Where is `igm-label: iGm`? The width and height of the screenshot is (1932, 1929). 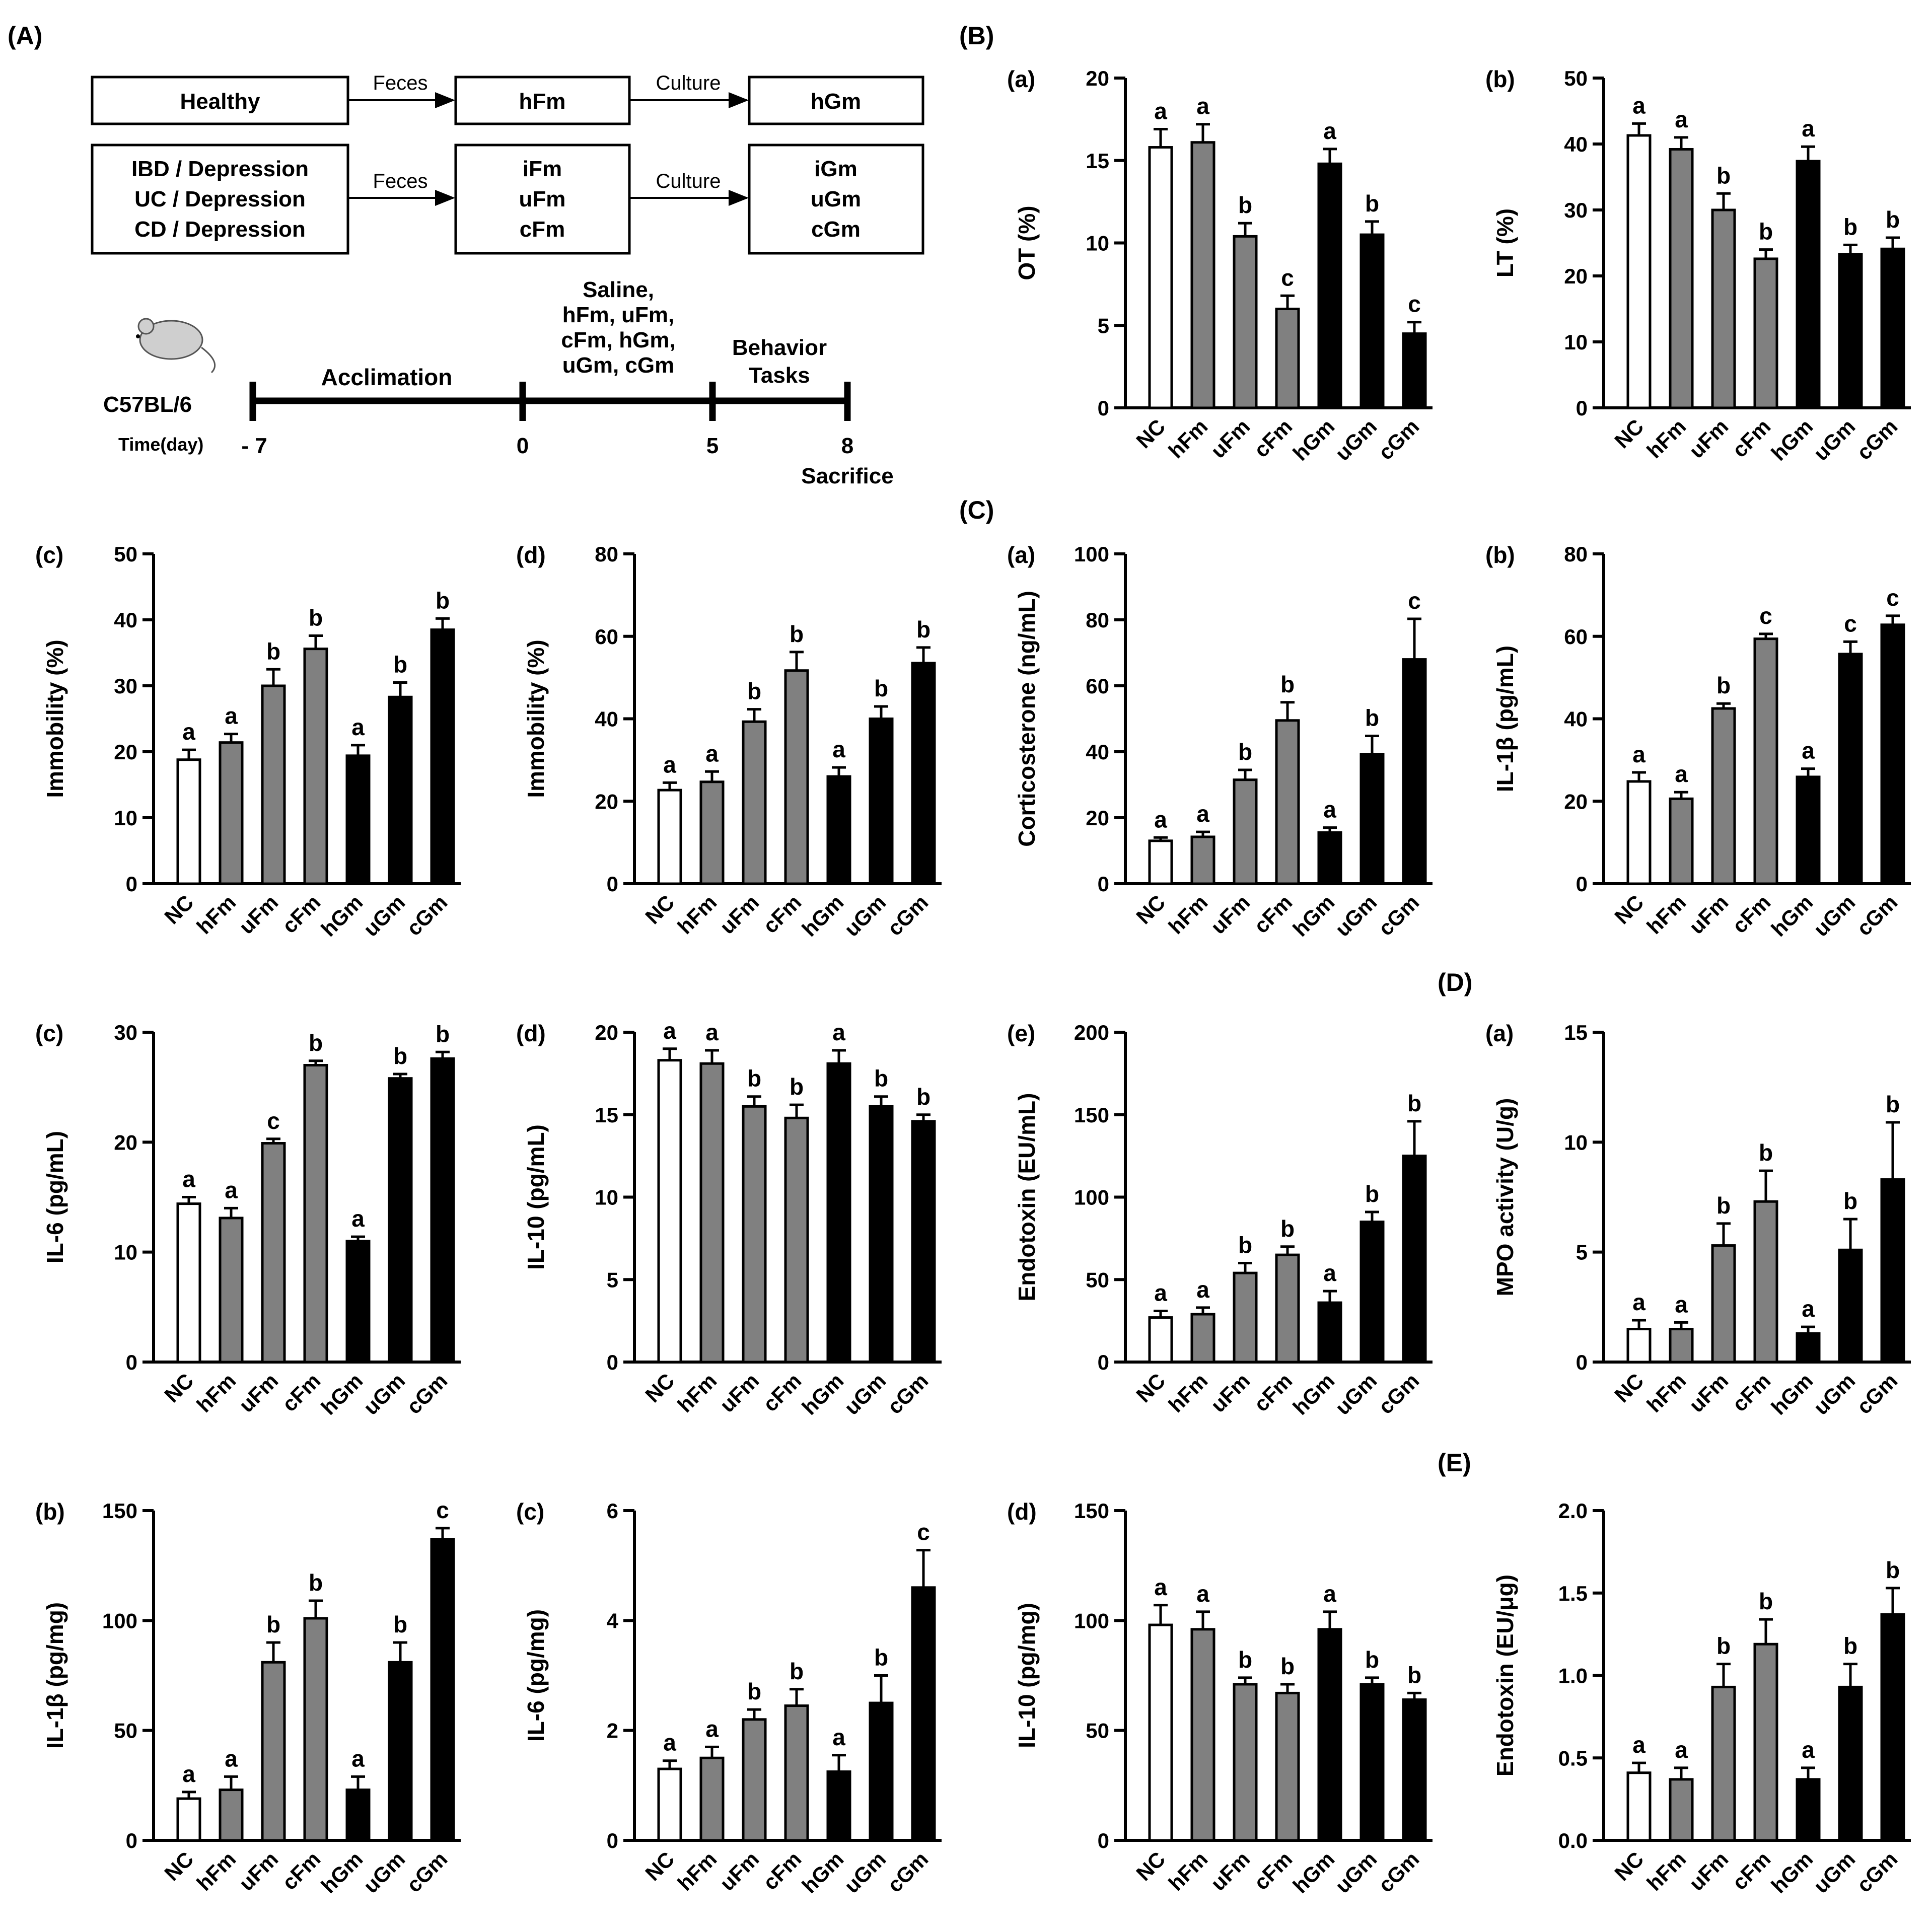
igm-label: iGm is located at coordinates (835, 169).